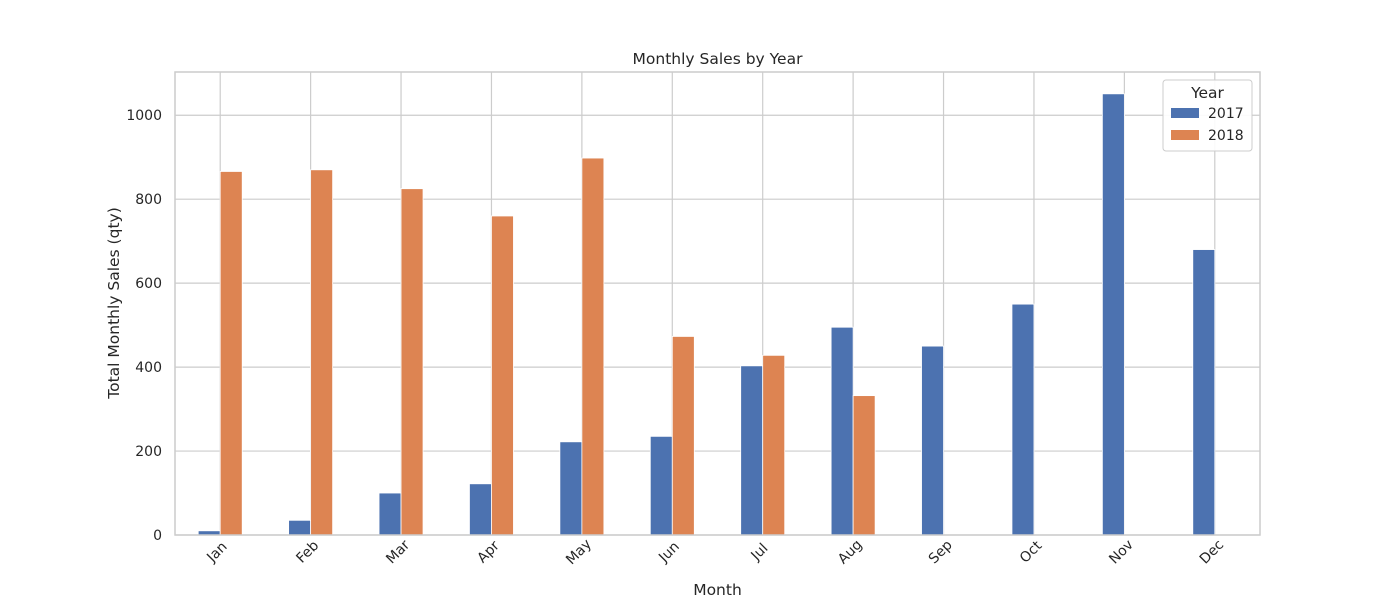 Image resolution: width=1400 pixels, height=600 pixels. Describe the element at coordinates (398, 552) in the screenshot. I see `x-tick-label: Mar` at that location.